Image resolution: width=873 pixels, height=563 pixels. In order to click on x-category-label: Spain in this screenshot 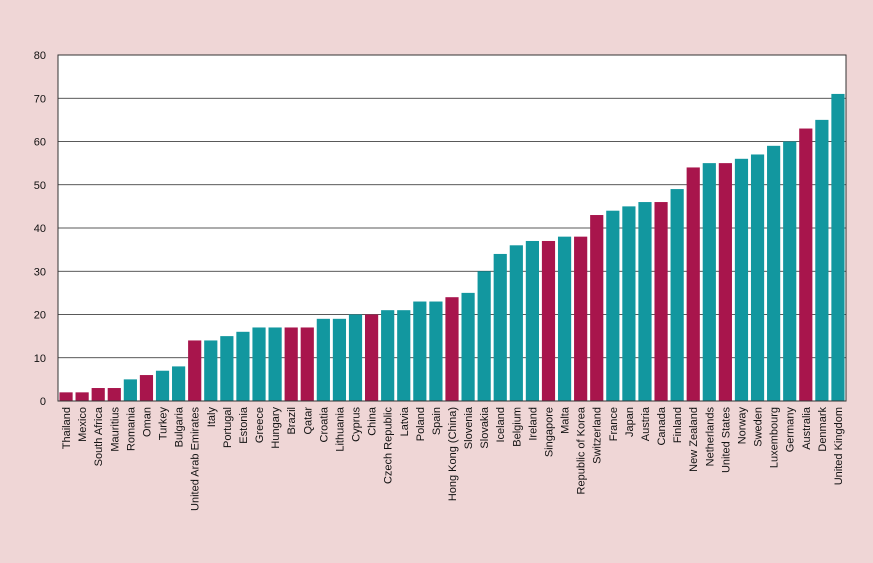, I will do `click(437, 421)`.